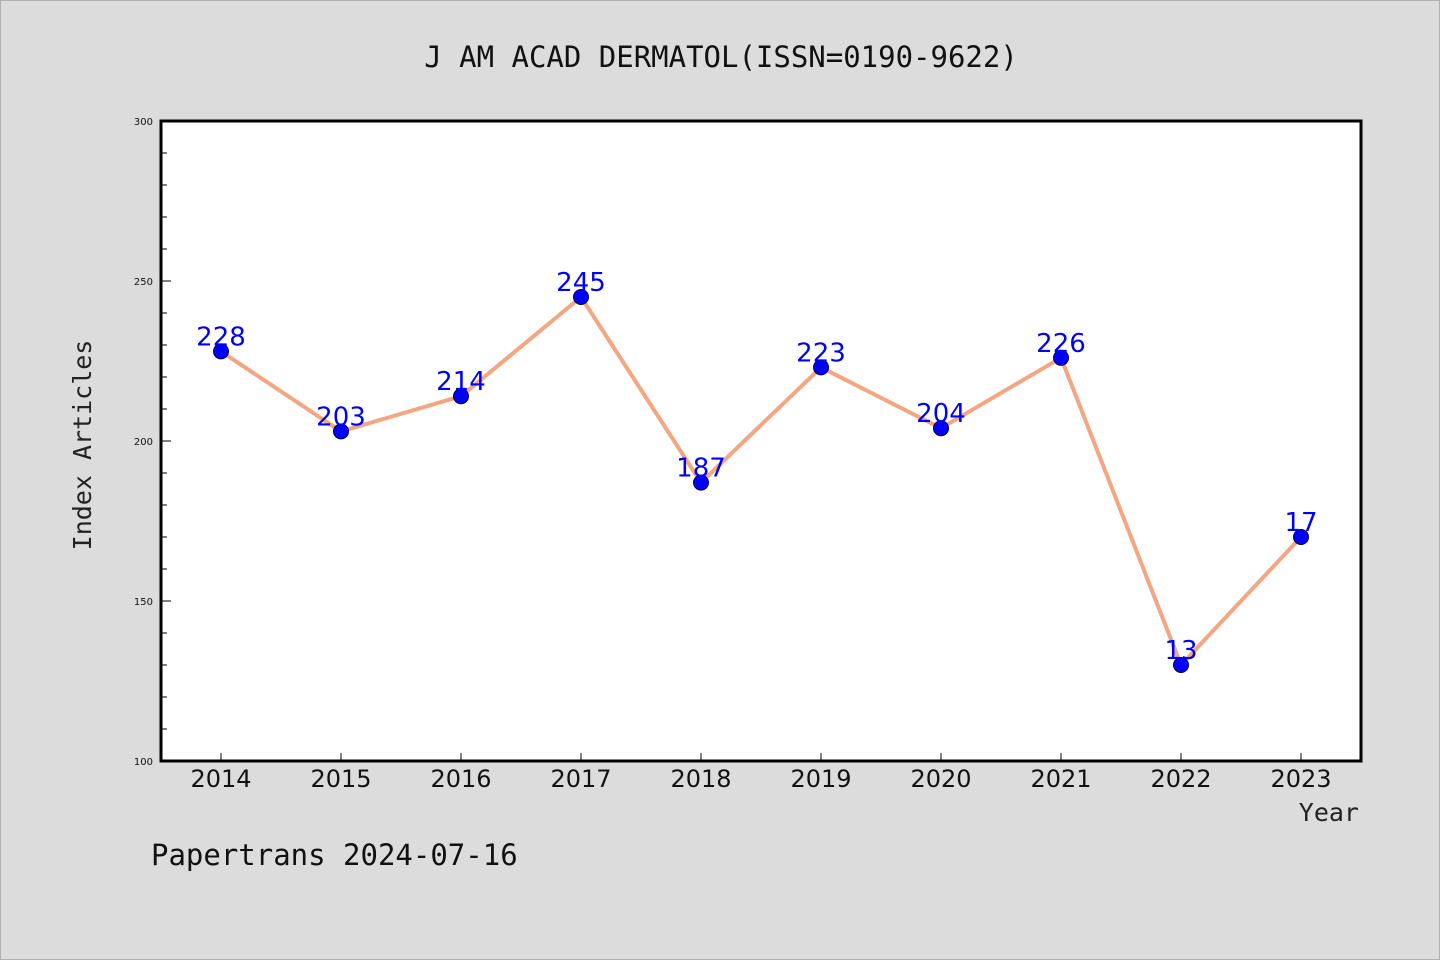 This screenshot has width=1440, height=960. I want to click on x-tick-label: 2018, so click(700, 779).